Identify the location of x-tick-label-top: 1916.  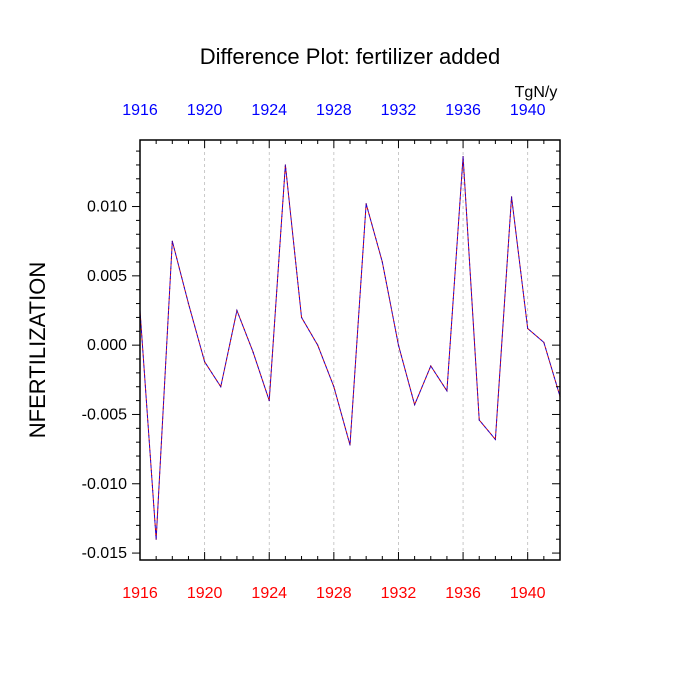
(140, 110).